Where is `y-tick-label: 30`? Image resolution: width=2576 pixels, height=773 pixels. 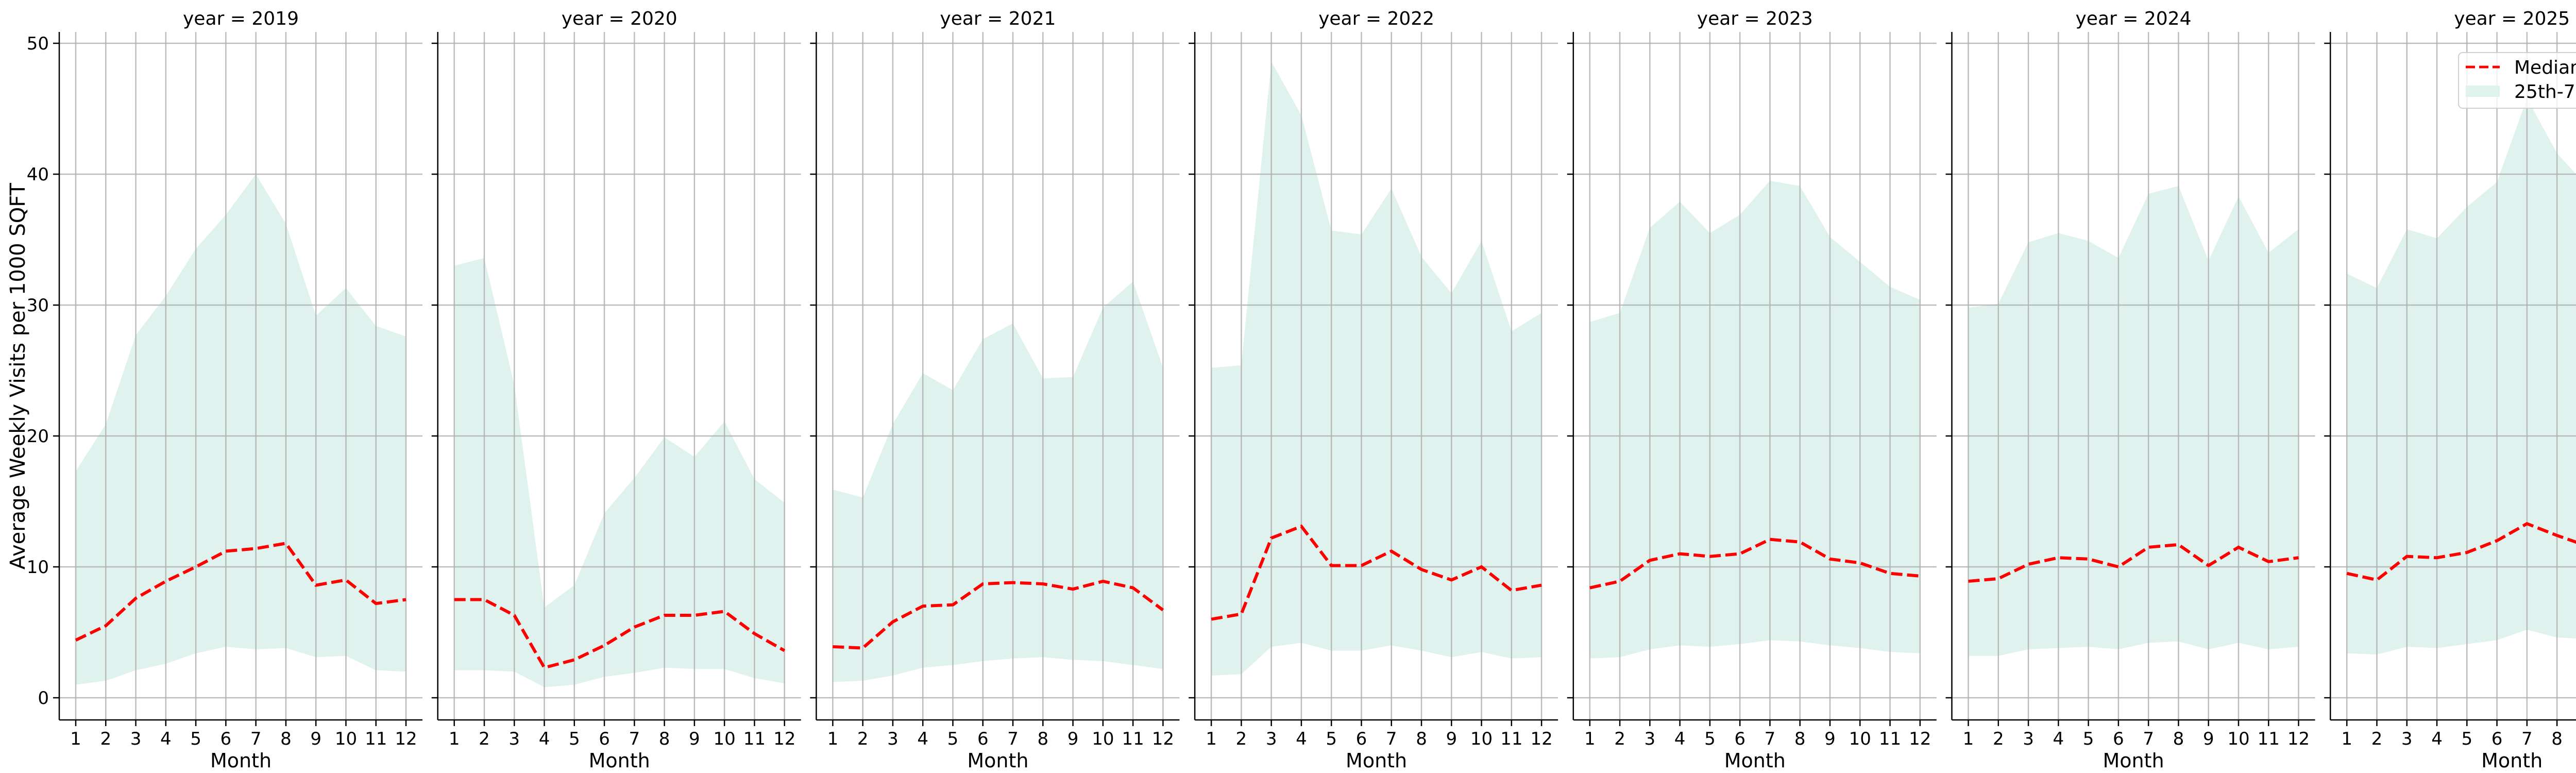 y-tick-label: 30 is located at coordinates (38, 305).